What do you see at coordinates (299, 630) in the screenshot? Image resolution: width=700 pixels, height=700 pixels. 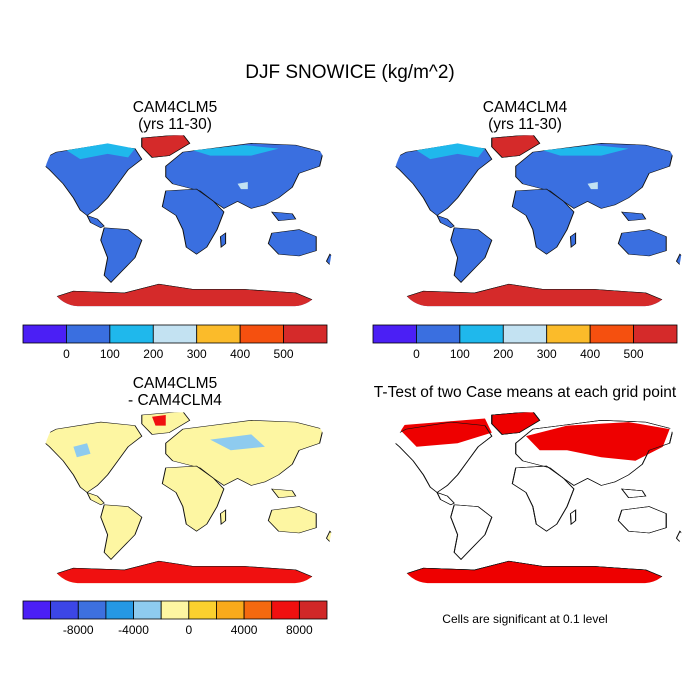 I see `colorbar-tick-label: 8000` at bounding box center [299, 630].